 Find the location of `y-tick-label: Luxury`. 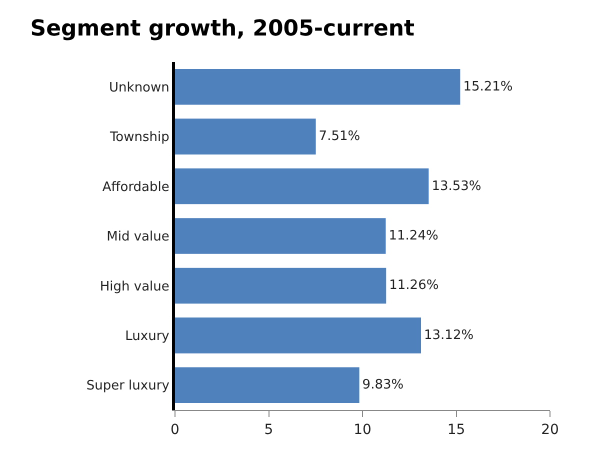

y-tick-label: Luxury is located at coordinates (147, 336).